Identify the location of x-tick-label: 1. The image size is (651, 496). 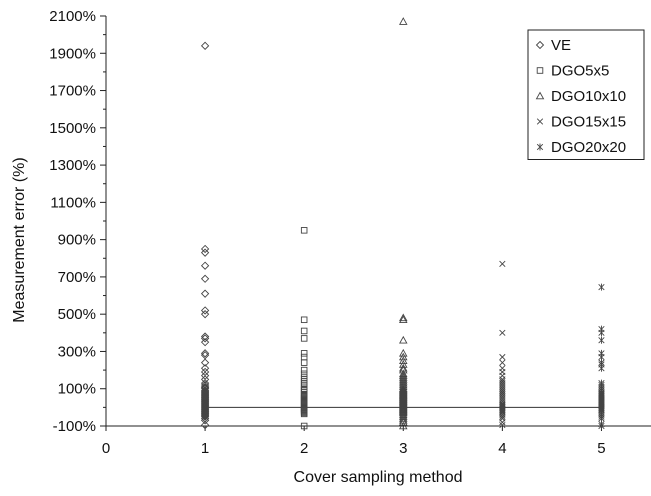
(205, 448).